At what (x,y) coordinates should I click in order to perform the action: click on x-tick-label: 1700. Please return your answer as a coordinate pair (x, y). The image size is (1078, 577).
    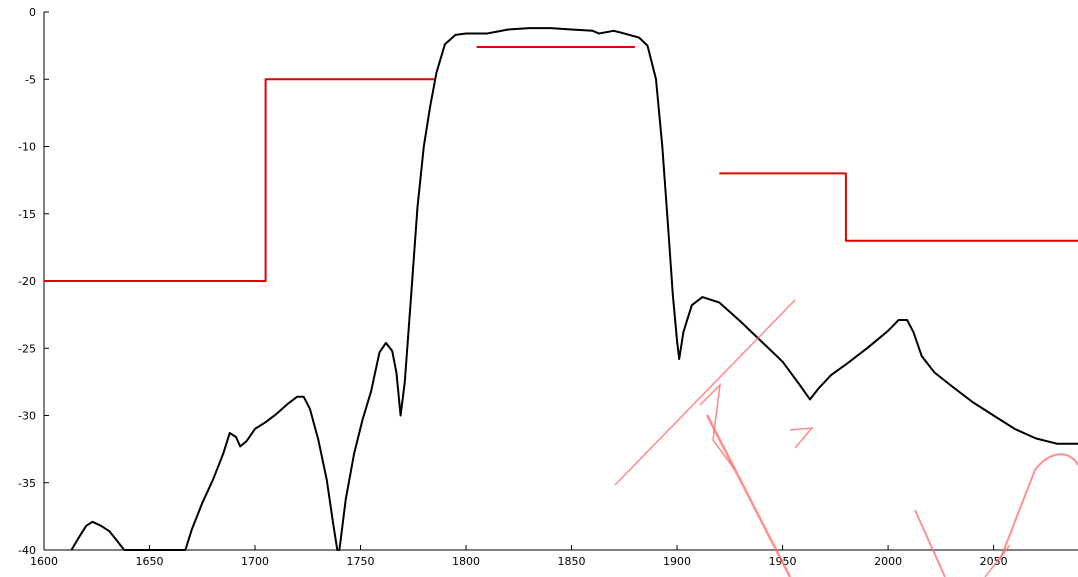
    Looking at the image, I should click on (255, 561).